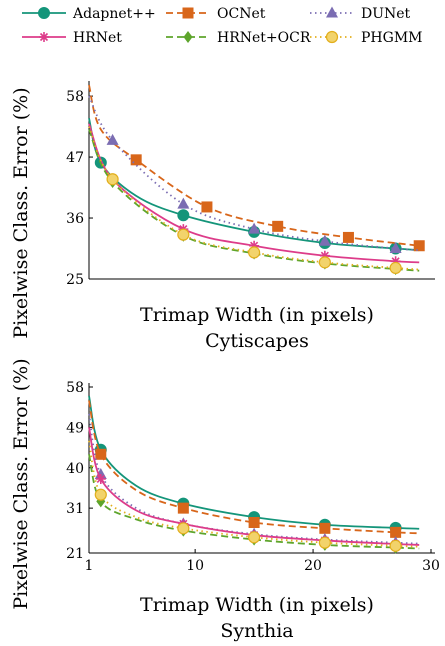 The height and width of the screenshot is (646, 445). What do you see at coordinates (264, 38) in the screenshot?
I see `legend-label-hrnetplusocr: HRNet+OCR` at bounding box center [264, 38].